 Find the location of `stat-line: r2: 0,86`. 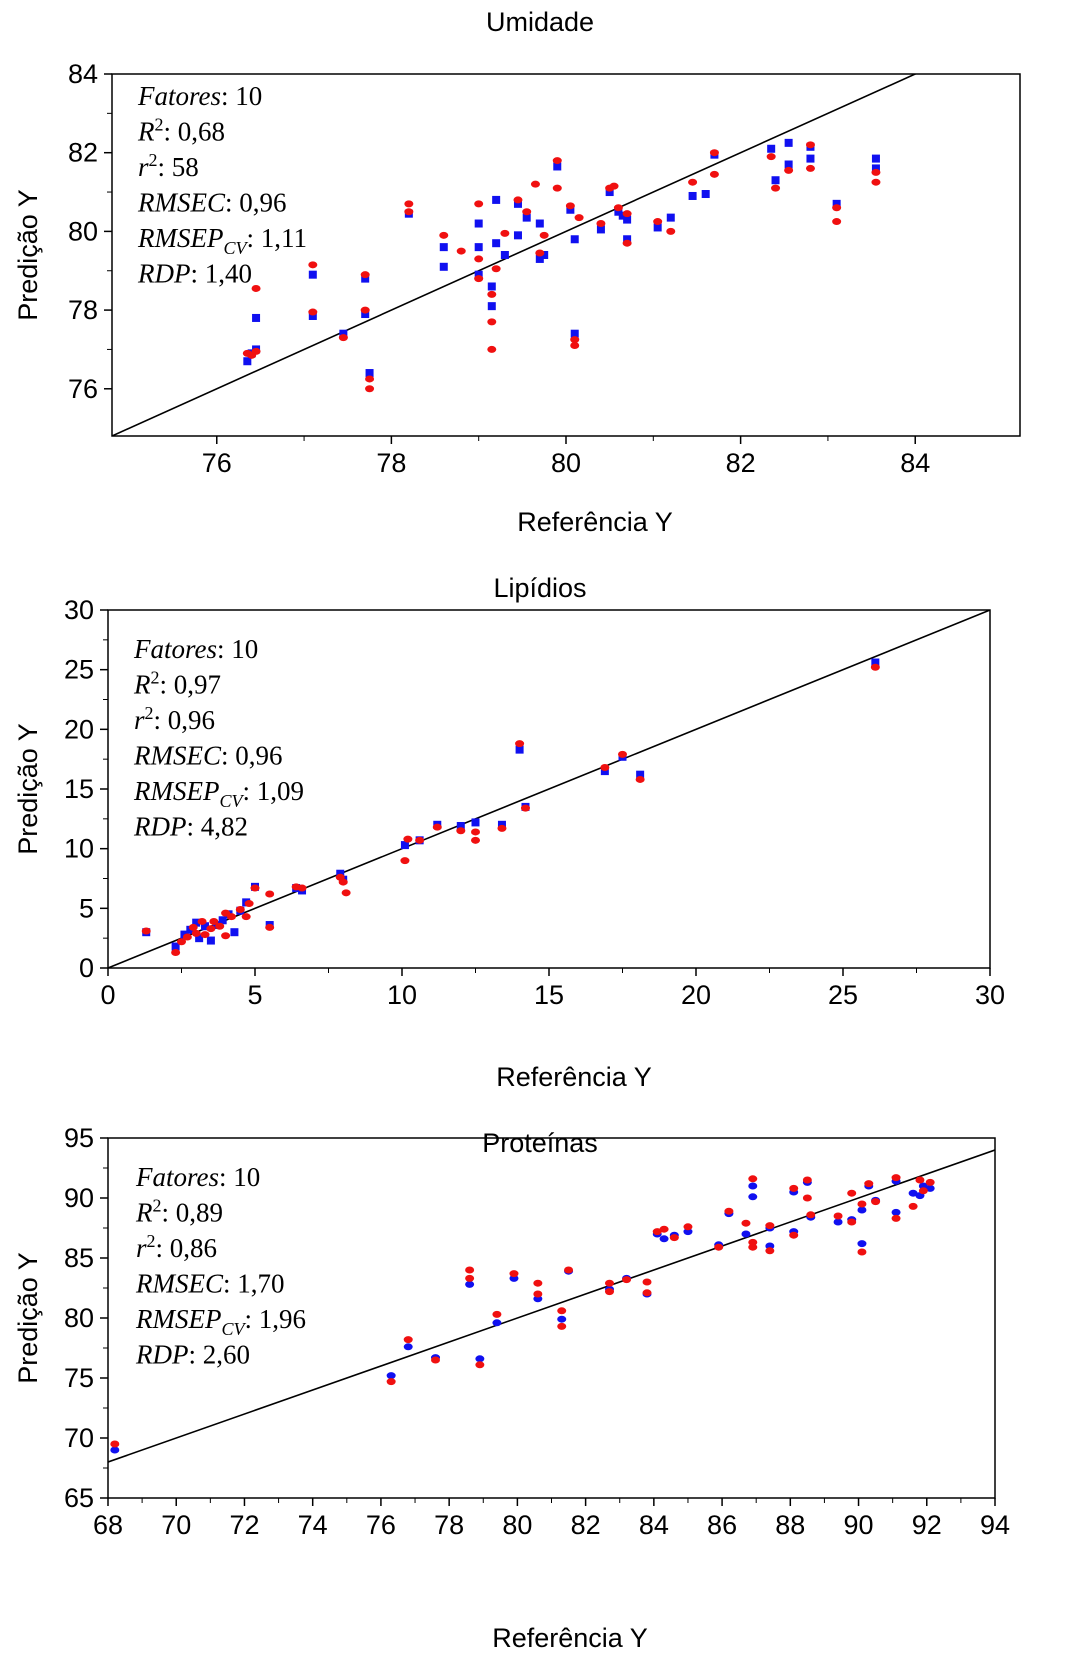

stat-line: r2: 0,86 is located at coordinates (176, 1247).